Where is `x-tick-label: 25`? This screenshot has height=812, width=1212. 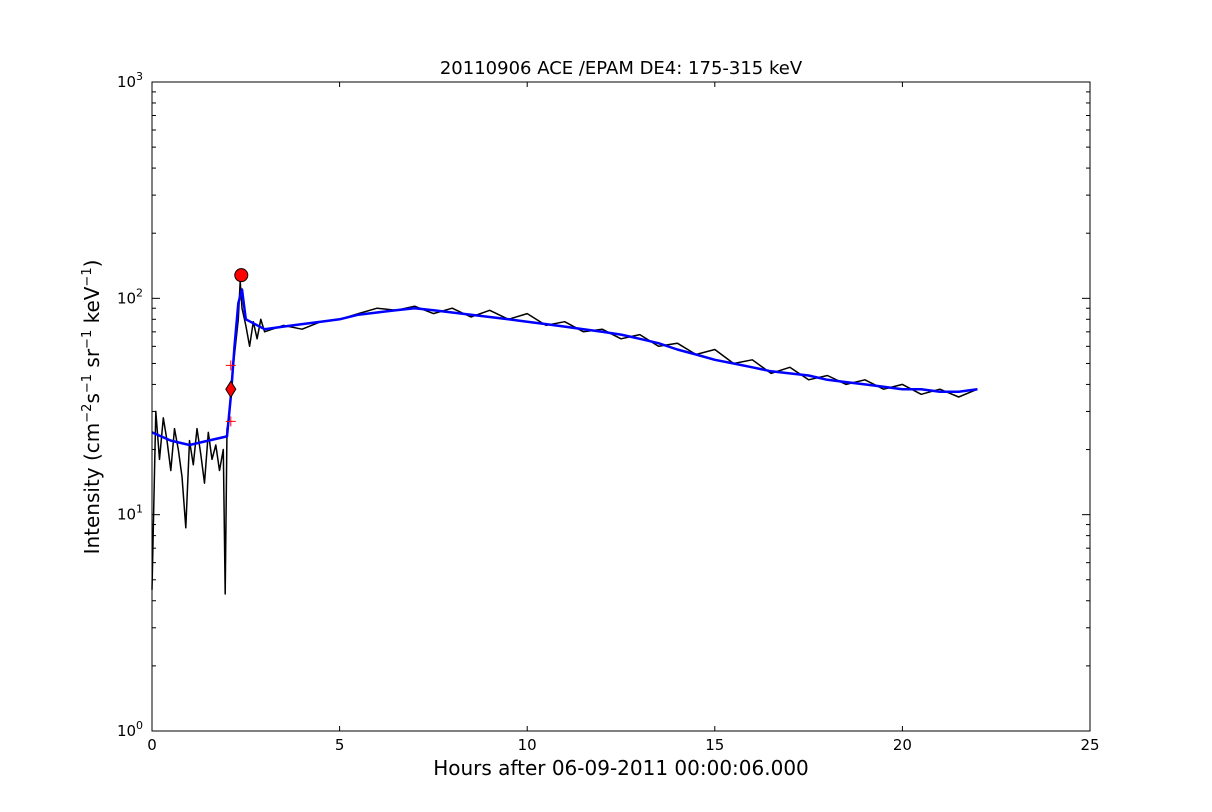
x-tick-label: 25 is located at coordinates (1089, 745).